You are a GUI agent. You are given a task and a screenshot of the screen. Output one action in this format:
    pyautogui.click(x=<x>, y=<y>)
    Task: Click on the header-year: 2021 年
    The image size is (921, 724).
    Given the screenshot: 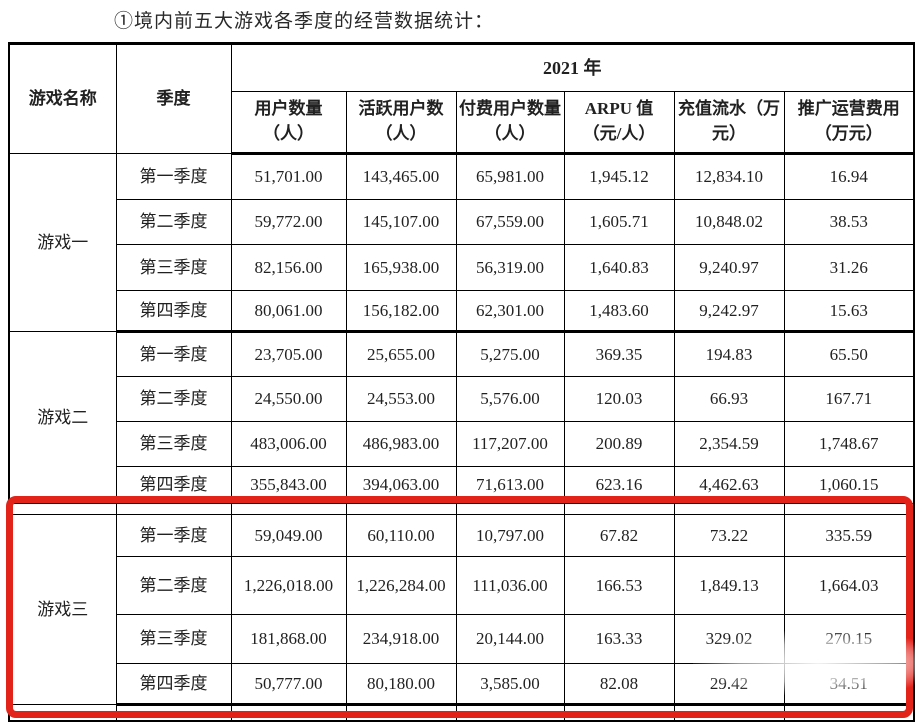 What is the action you would take?
    pyautogui.click(x=572, y=67)
    